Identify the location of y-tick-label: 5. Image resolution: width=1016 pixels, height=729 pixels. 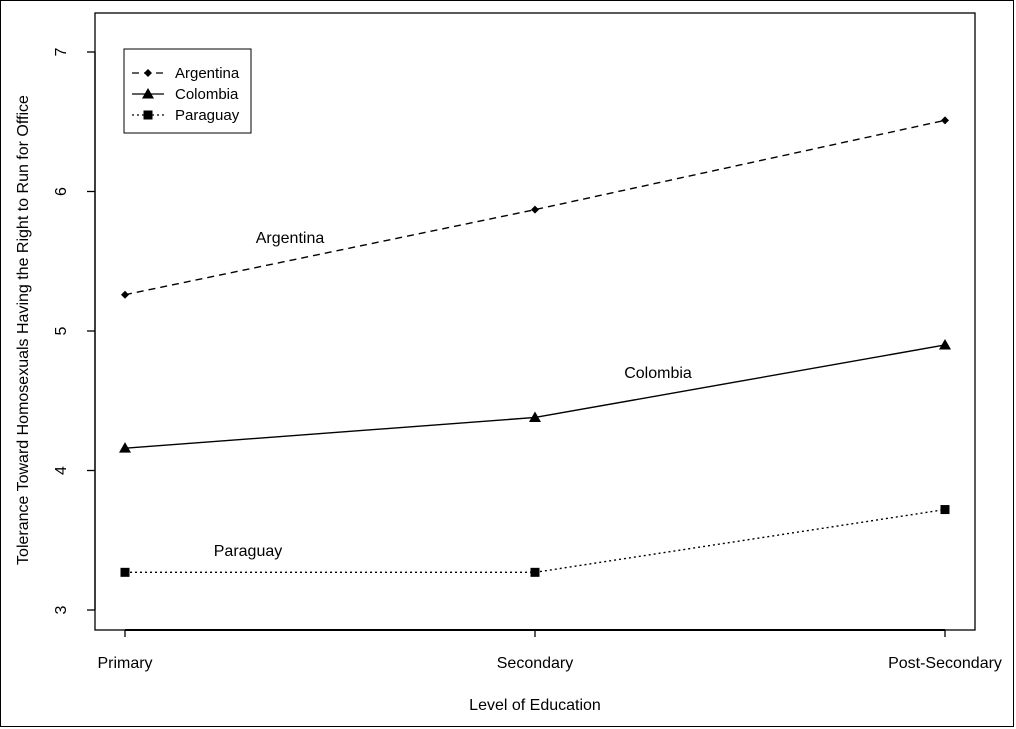
(61, 330).